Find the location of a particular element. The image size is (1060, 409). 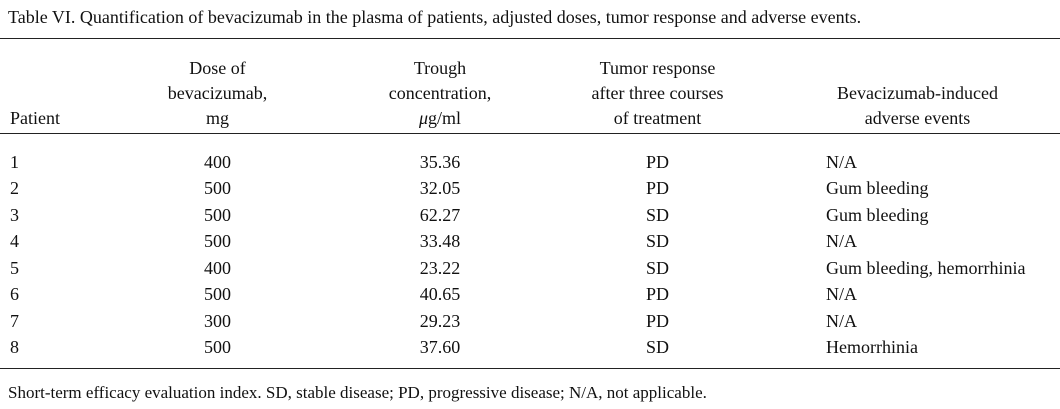

cell-trough: 32.05 is located at coordinates (440, 188).